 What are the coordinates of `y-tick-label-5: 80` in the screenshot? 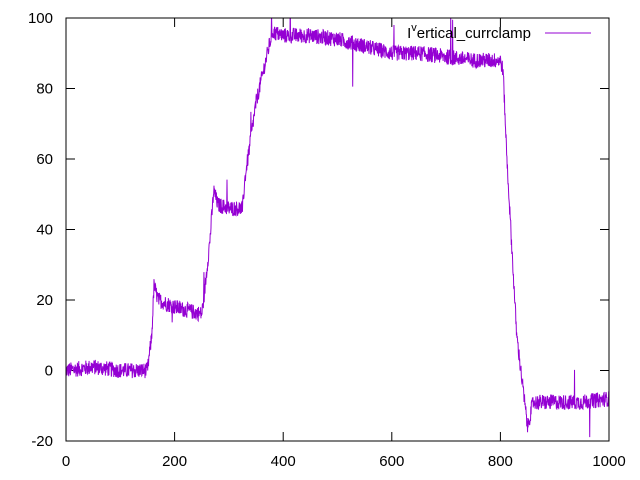 It's located at (44, 89).